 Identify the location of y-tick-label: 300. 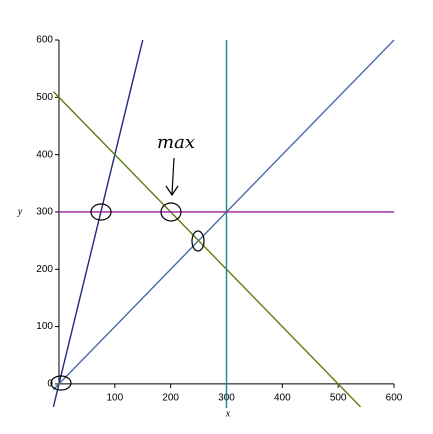
(44, 212).